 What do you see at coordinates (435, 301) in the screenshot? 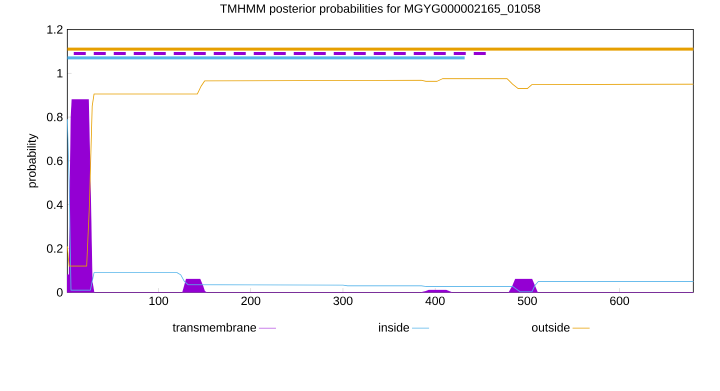
I see `x-tick-label: 400` at bounding box center [435, 301].